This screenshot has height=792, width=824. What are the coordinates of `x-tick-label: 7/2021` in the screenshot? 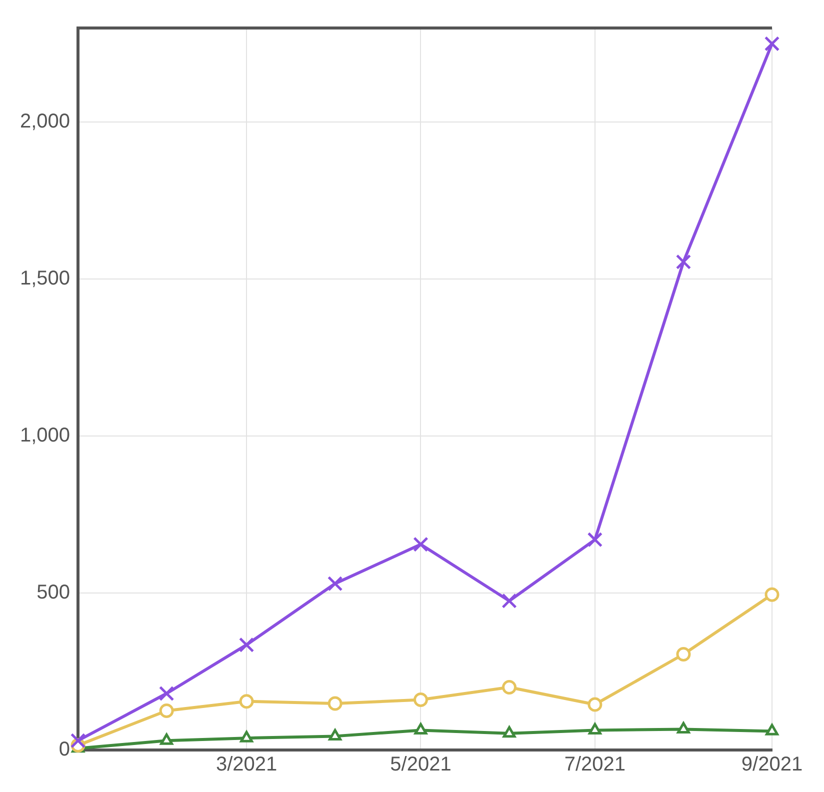 It's located at (595, 765).